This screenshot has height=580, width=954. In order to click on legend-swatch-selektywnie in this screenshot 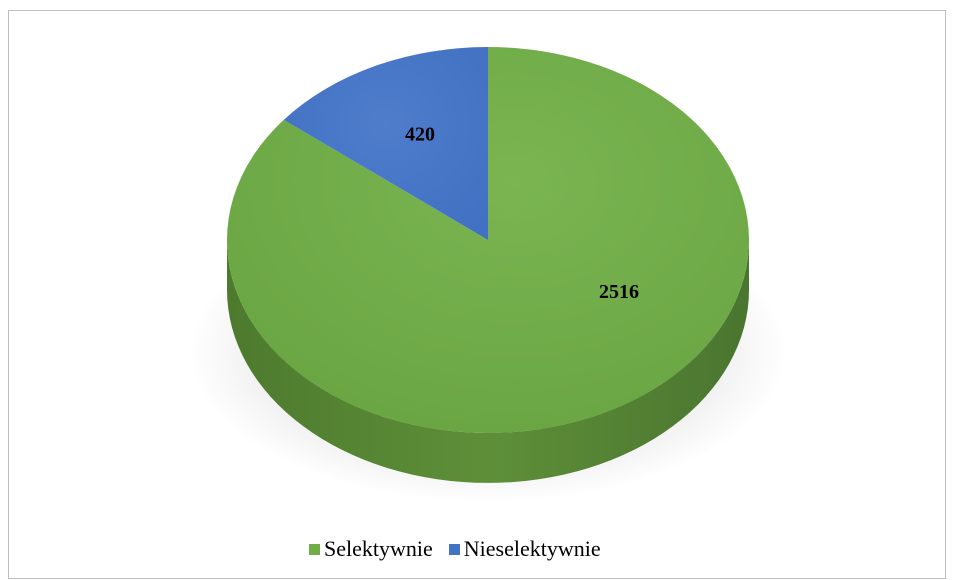, I will do `click(314, 549)`.